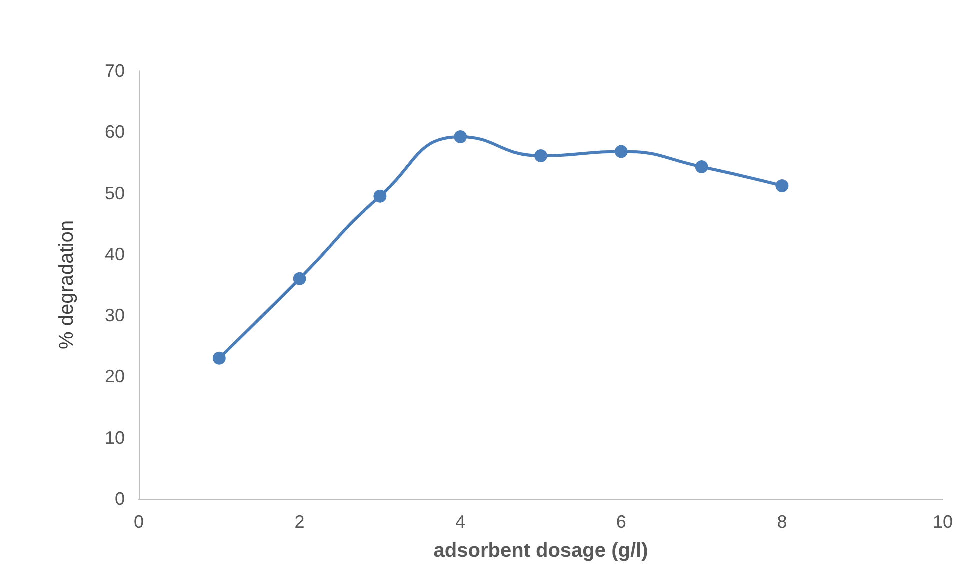  I want to click on x-axis-title: adsorbent dosage (g/l), so click(541, 551).